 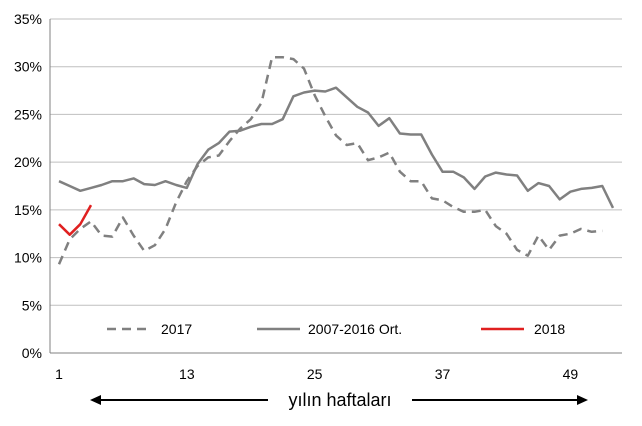 I want to click on arrow-right-icon, so click(x=582, y=400).